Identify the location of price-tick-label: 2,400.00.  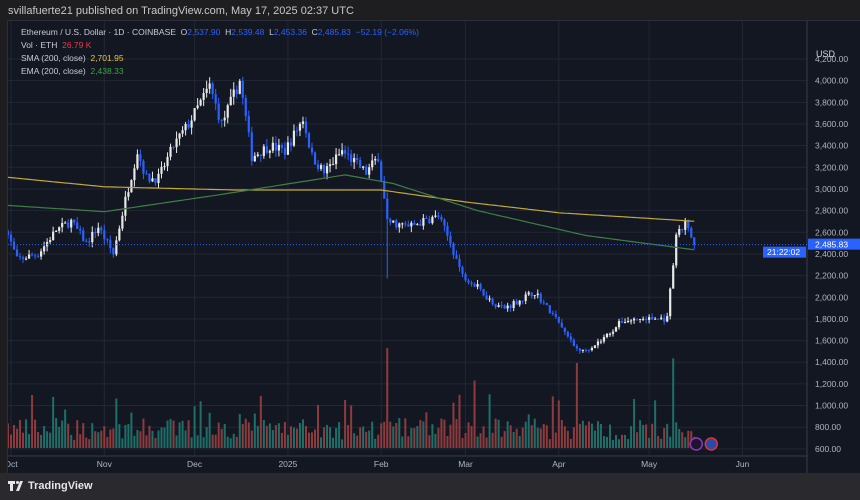
(831, 254).